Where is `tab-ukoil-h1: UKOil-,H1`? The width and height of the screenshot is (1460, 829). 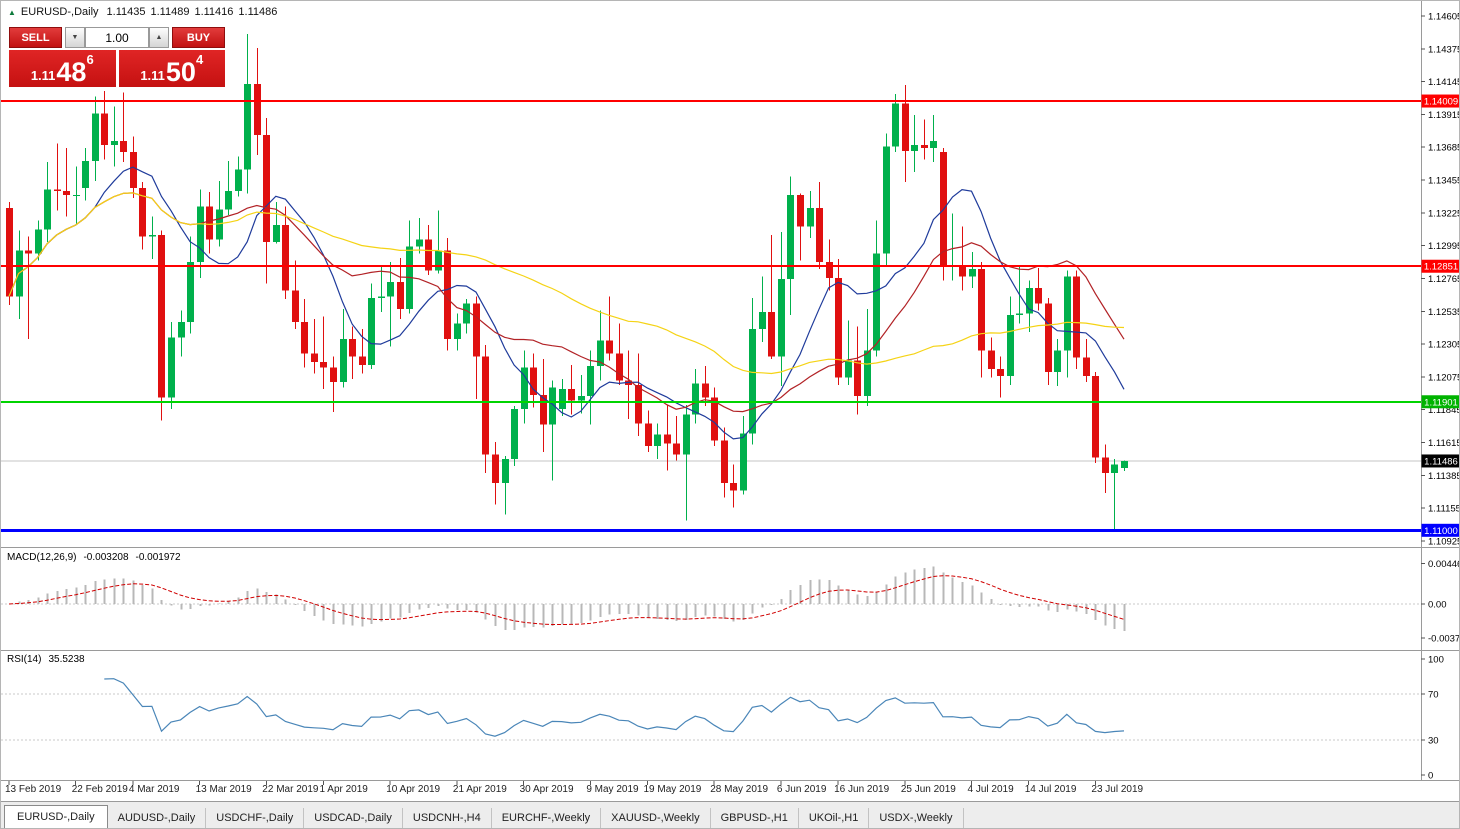
tab-ukoil-h1: UKOil-,H1 is located at coordinates (834, 818).